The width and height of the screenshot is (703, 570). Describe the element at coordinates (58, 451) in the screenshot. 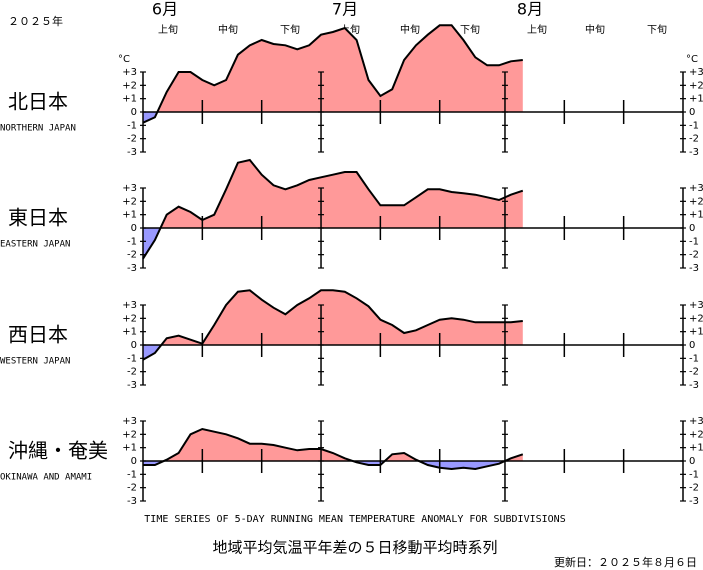

I see `panel-title: 沖縄・奄美` at that location.